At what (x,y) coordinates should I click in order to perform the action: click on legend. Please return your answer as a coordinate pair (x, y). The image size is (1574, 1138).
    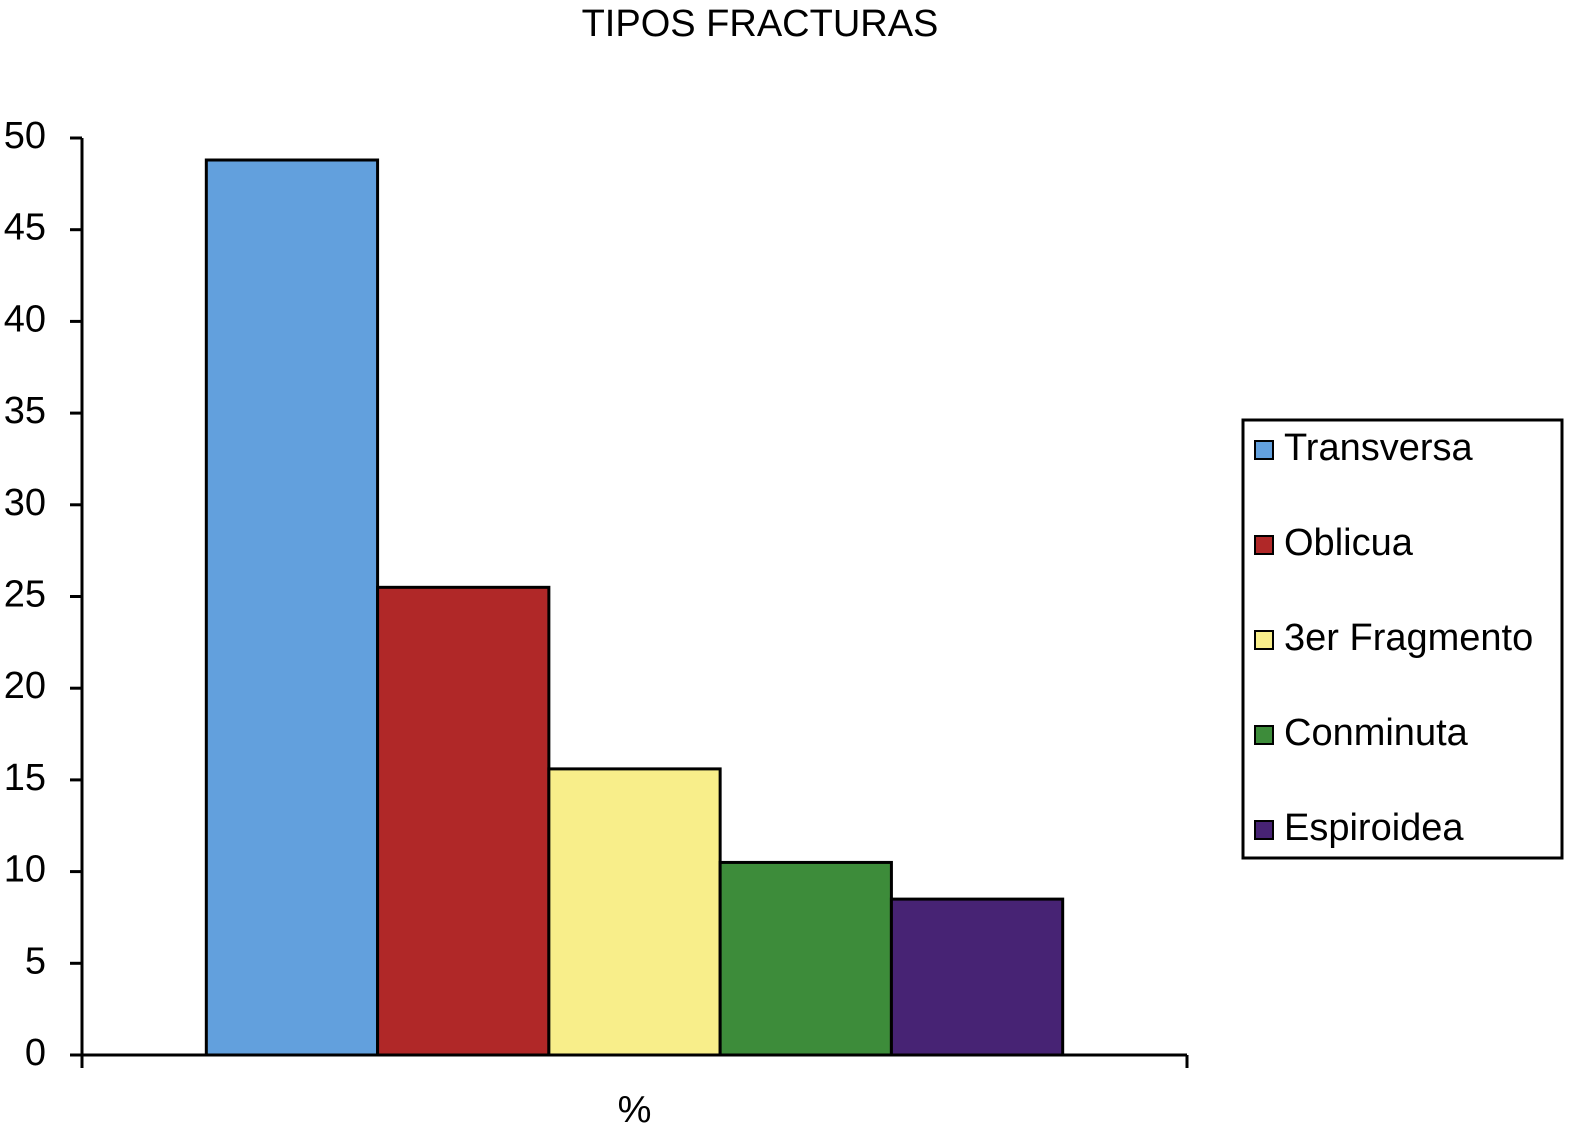
    Looking at the image, I should click on (1402, 639).